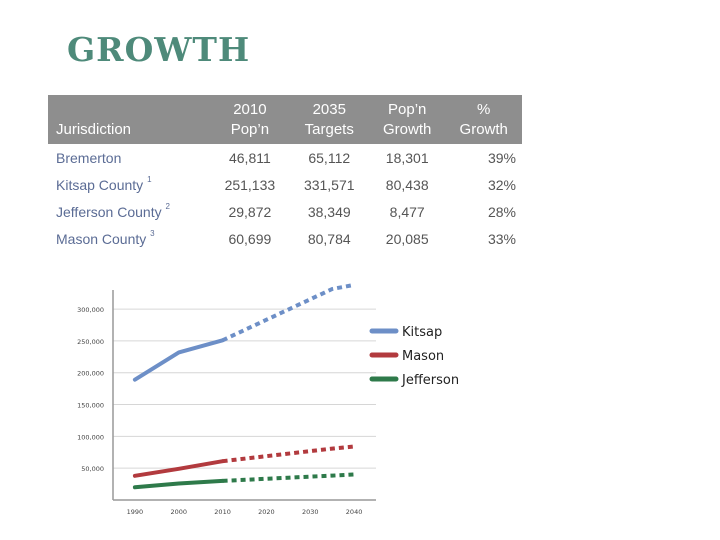  I want to click on jurisdiction-cell: Kitsap County 1, so click(129, 184).